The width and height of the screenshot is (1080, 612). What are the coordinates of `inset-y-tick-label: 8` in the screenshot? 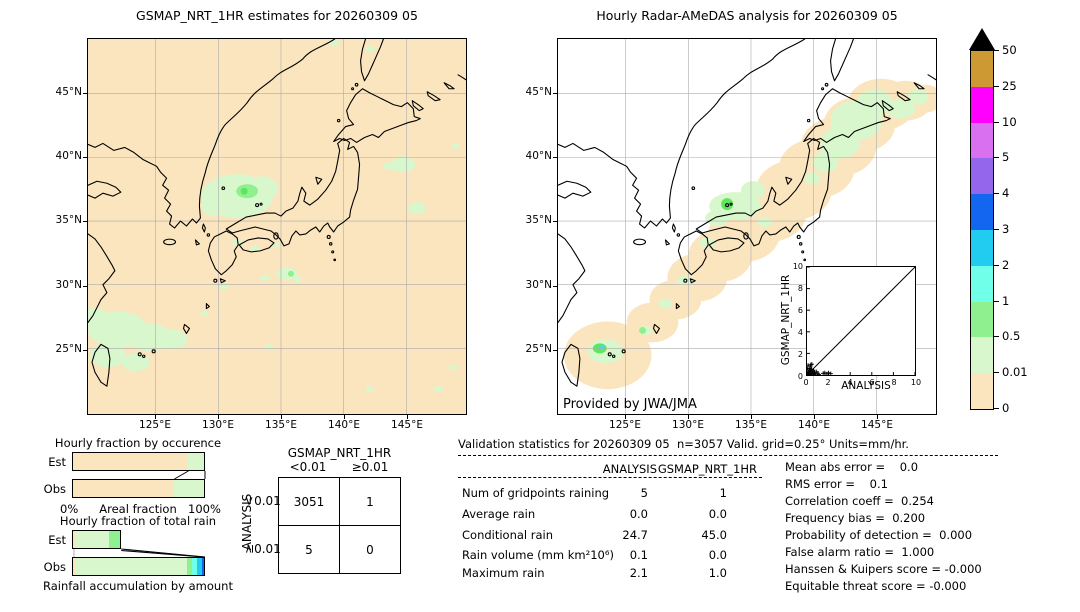 It's located at (800, 288).